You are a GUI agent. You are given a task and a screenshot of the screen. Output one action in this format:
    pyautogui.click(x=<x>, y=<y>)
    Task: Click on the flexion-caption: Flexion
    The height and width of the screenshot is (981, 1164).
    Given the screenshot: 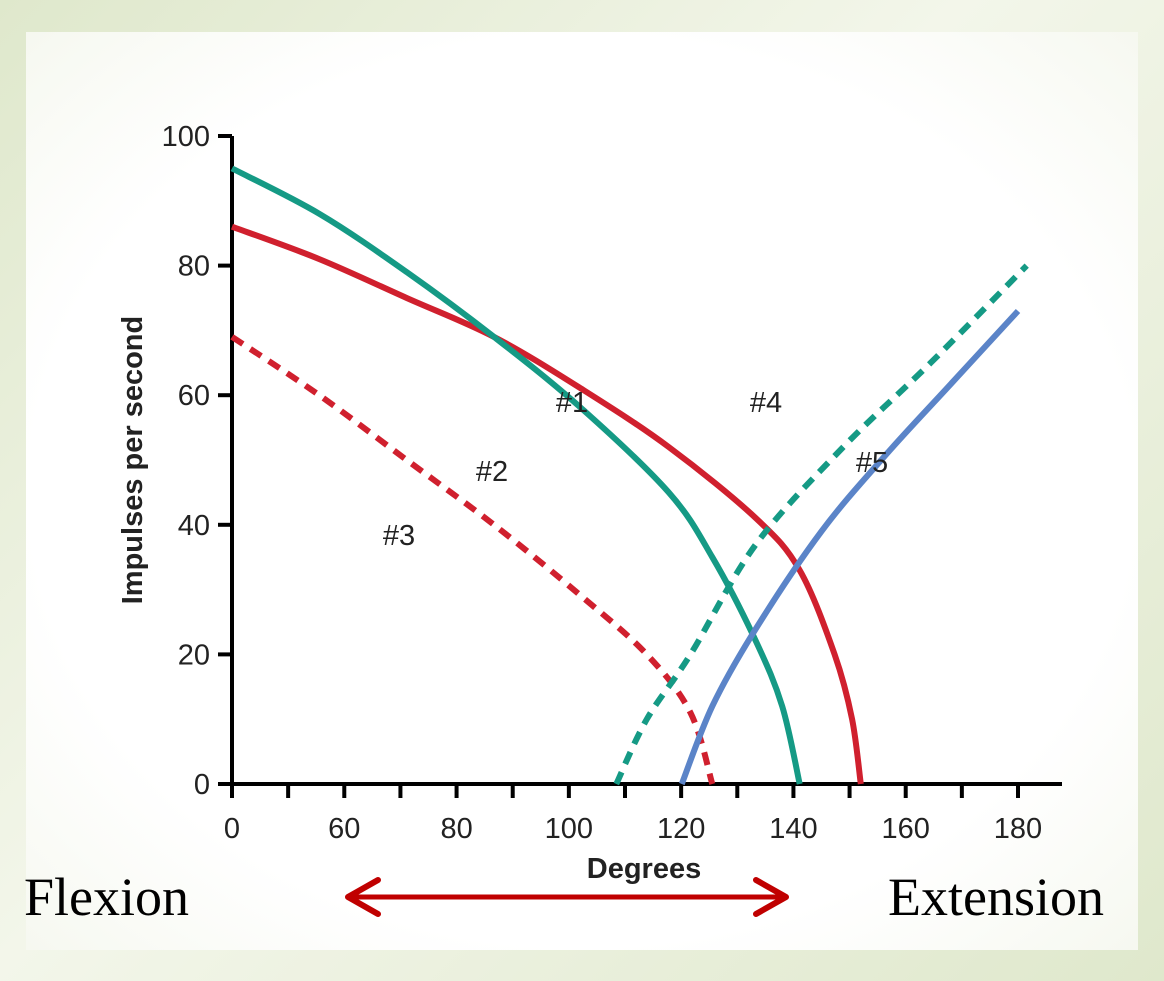 What is the action you would take?
    pyautogui.click(x=107, y=897)
    